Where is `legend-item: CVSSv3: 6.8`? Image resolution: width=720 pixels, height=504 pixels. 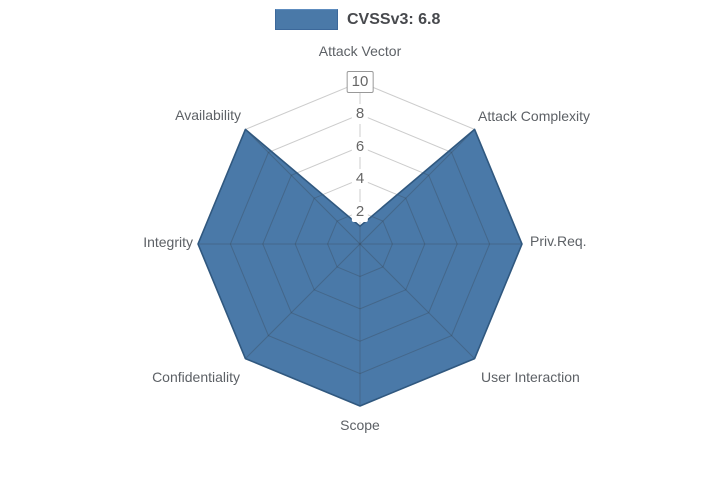 legend-item: CVSSv3: 6.8 is located at coordinates (357, 19).